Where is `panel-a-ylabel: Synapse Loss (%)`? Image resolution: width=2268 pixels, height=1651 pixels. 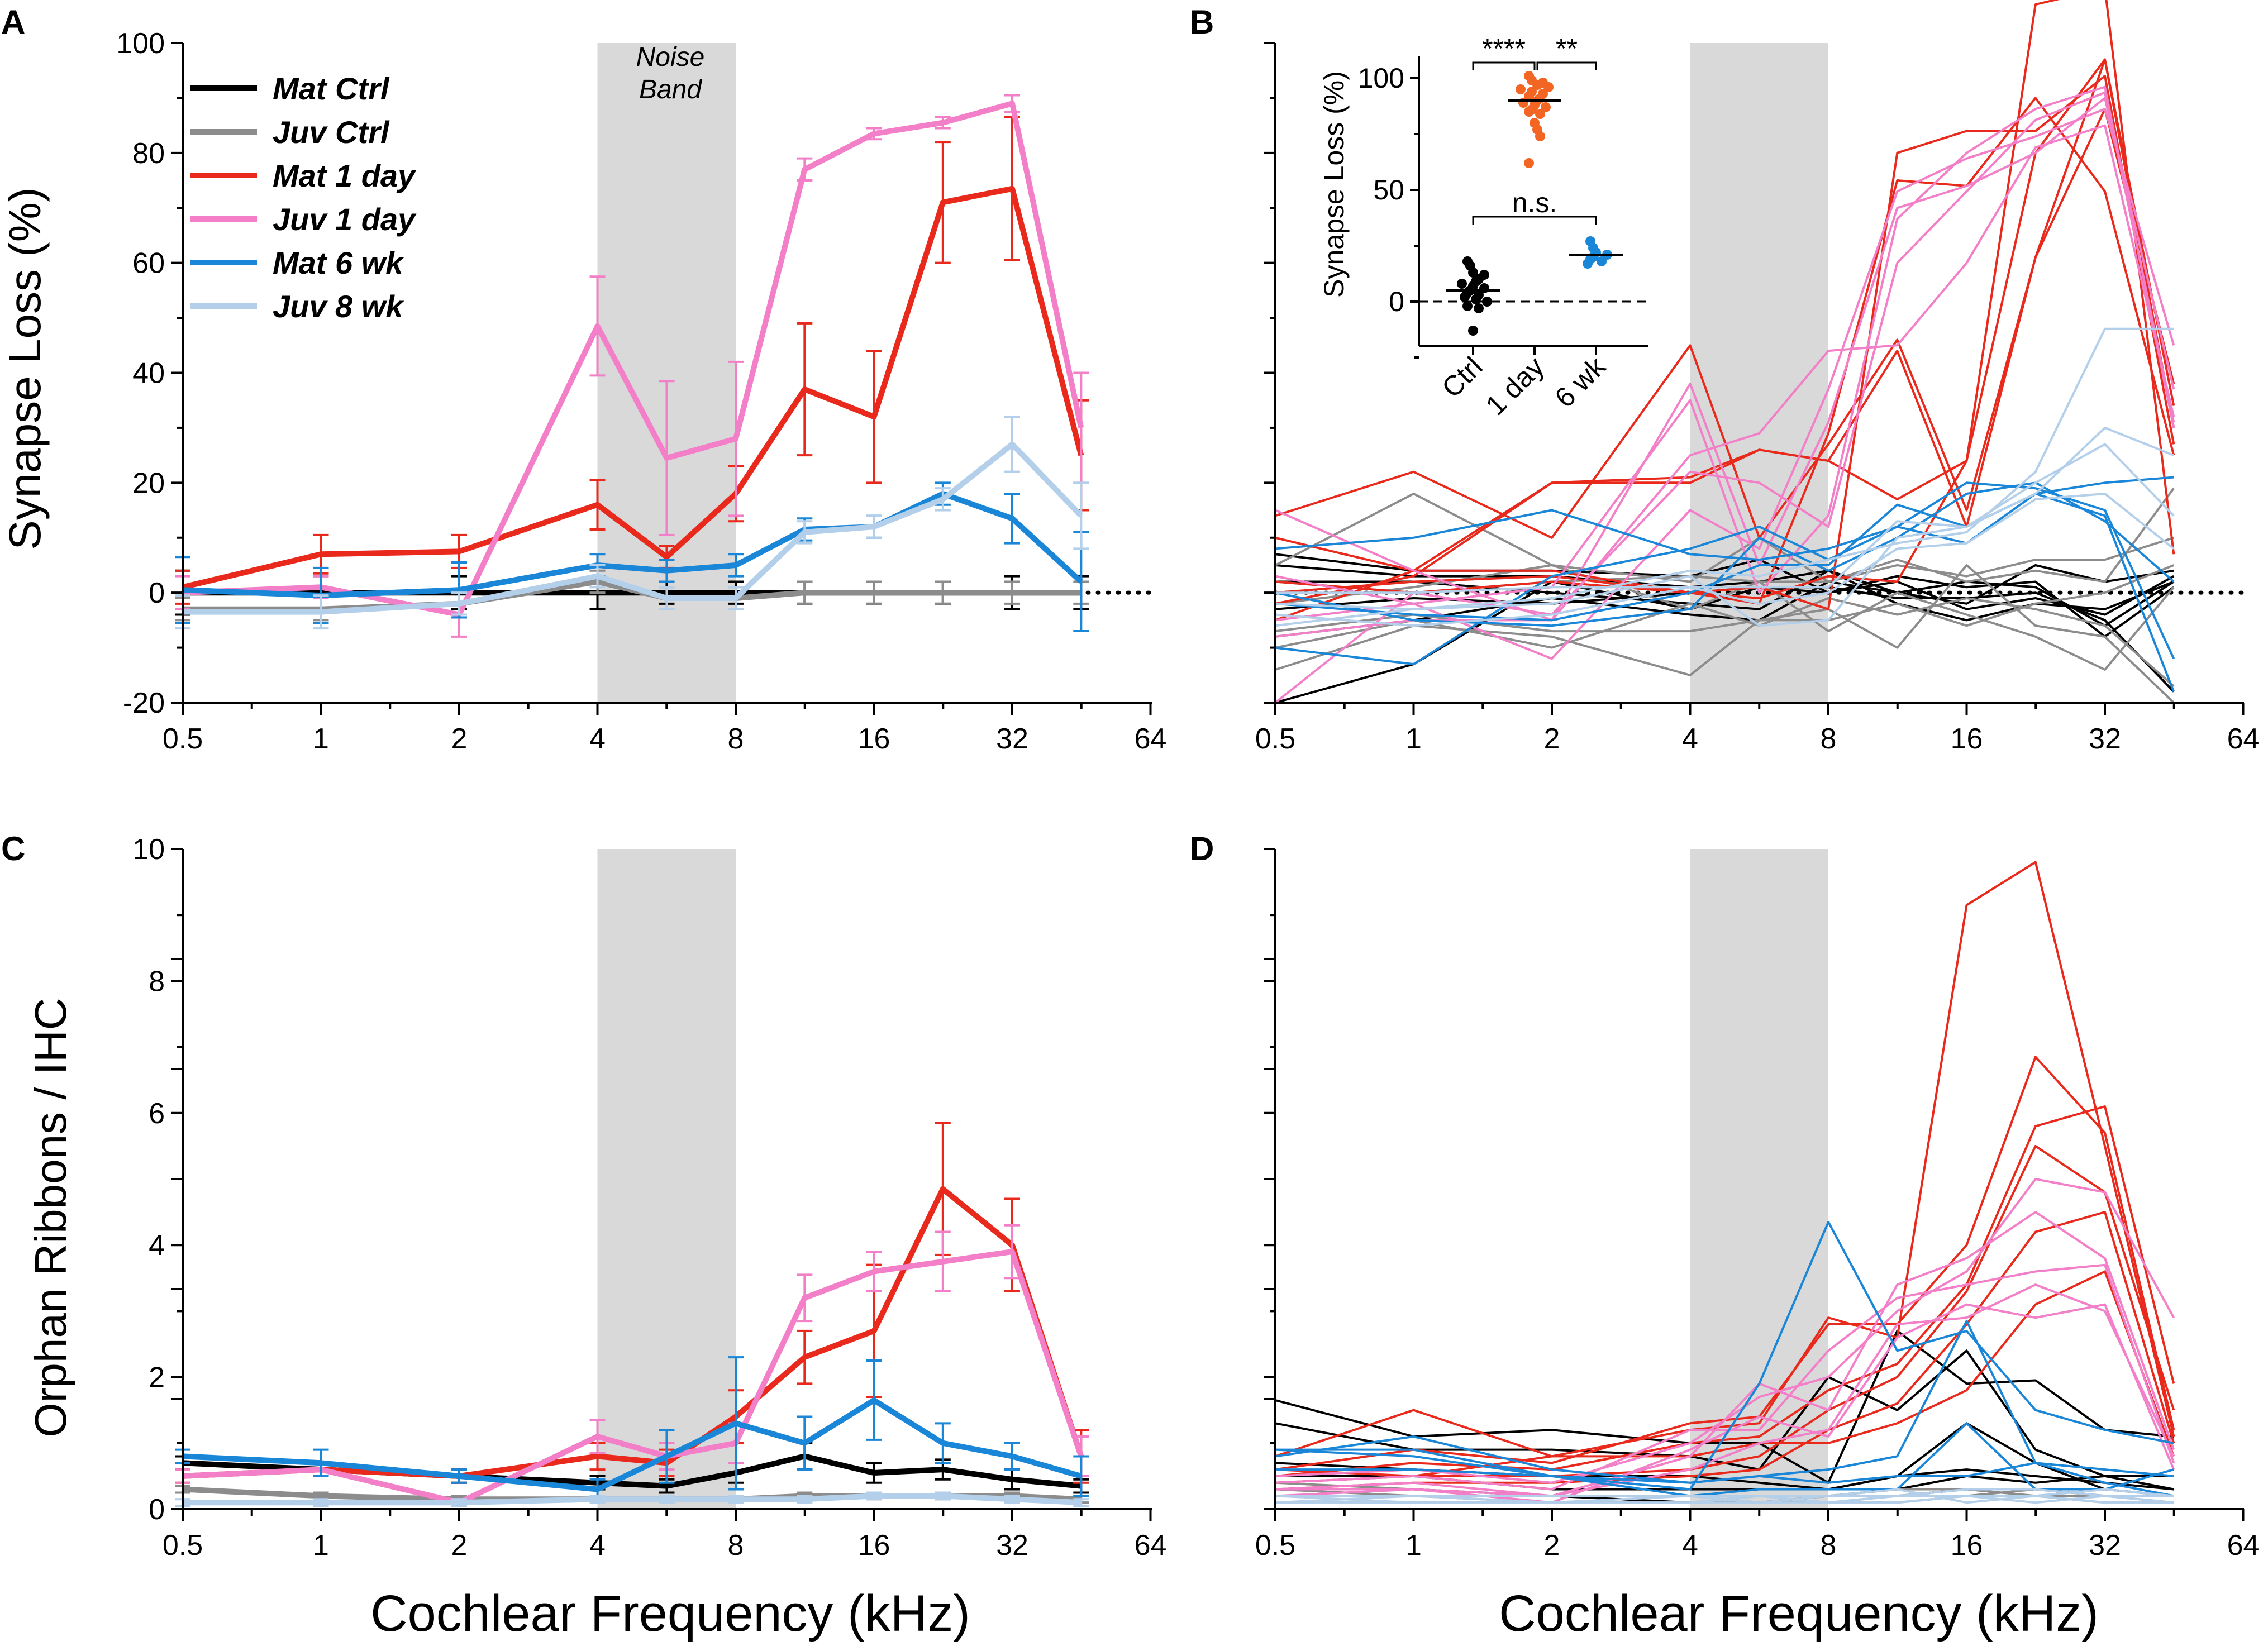
panel-a-ylabel: Synapse Loss (%) is located at coordinates (25, 369).